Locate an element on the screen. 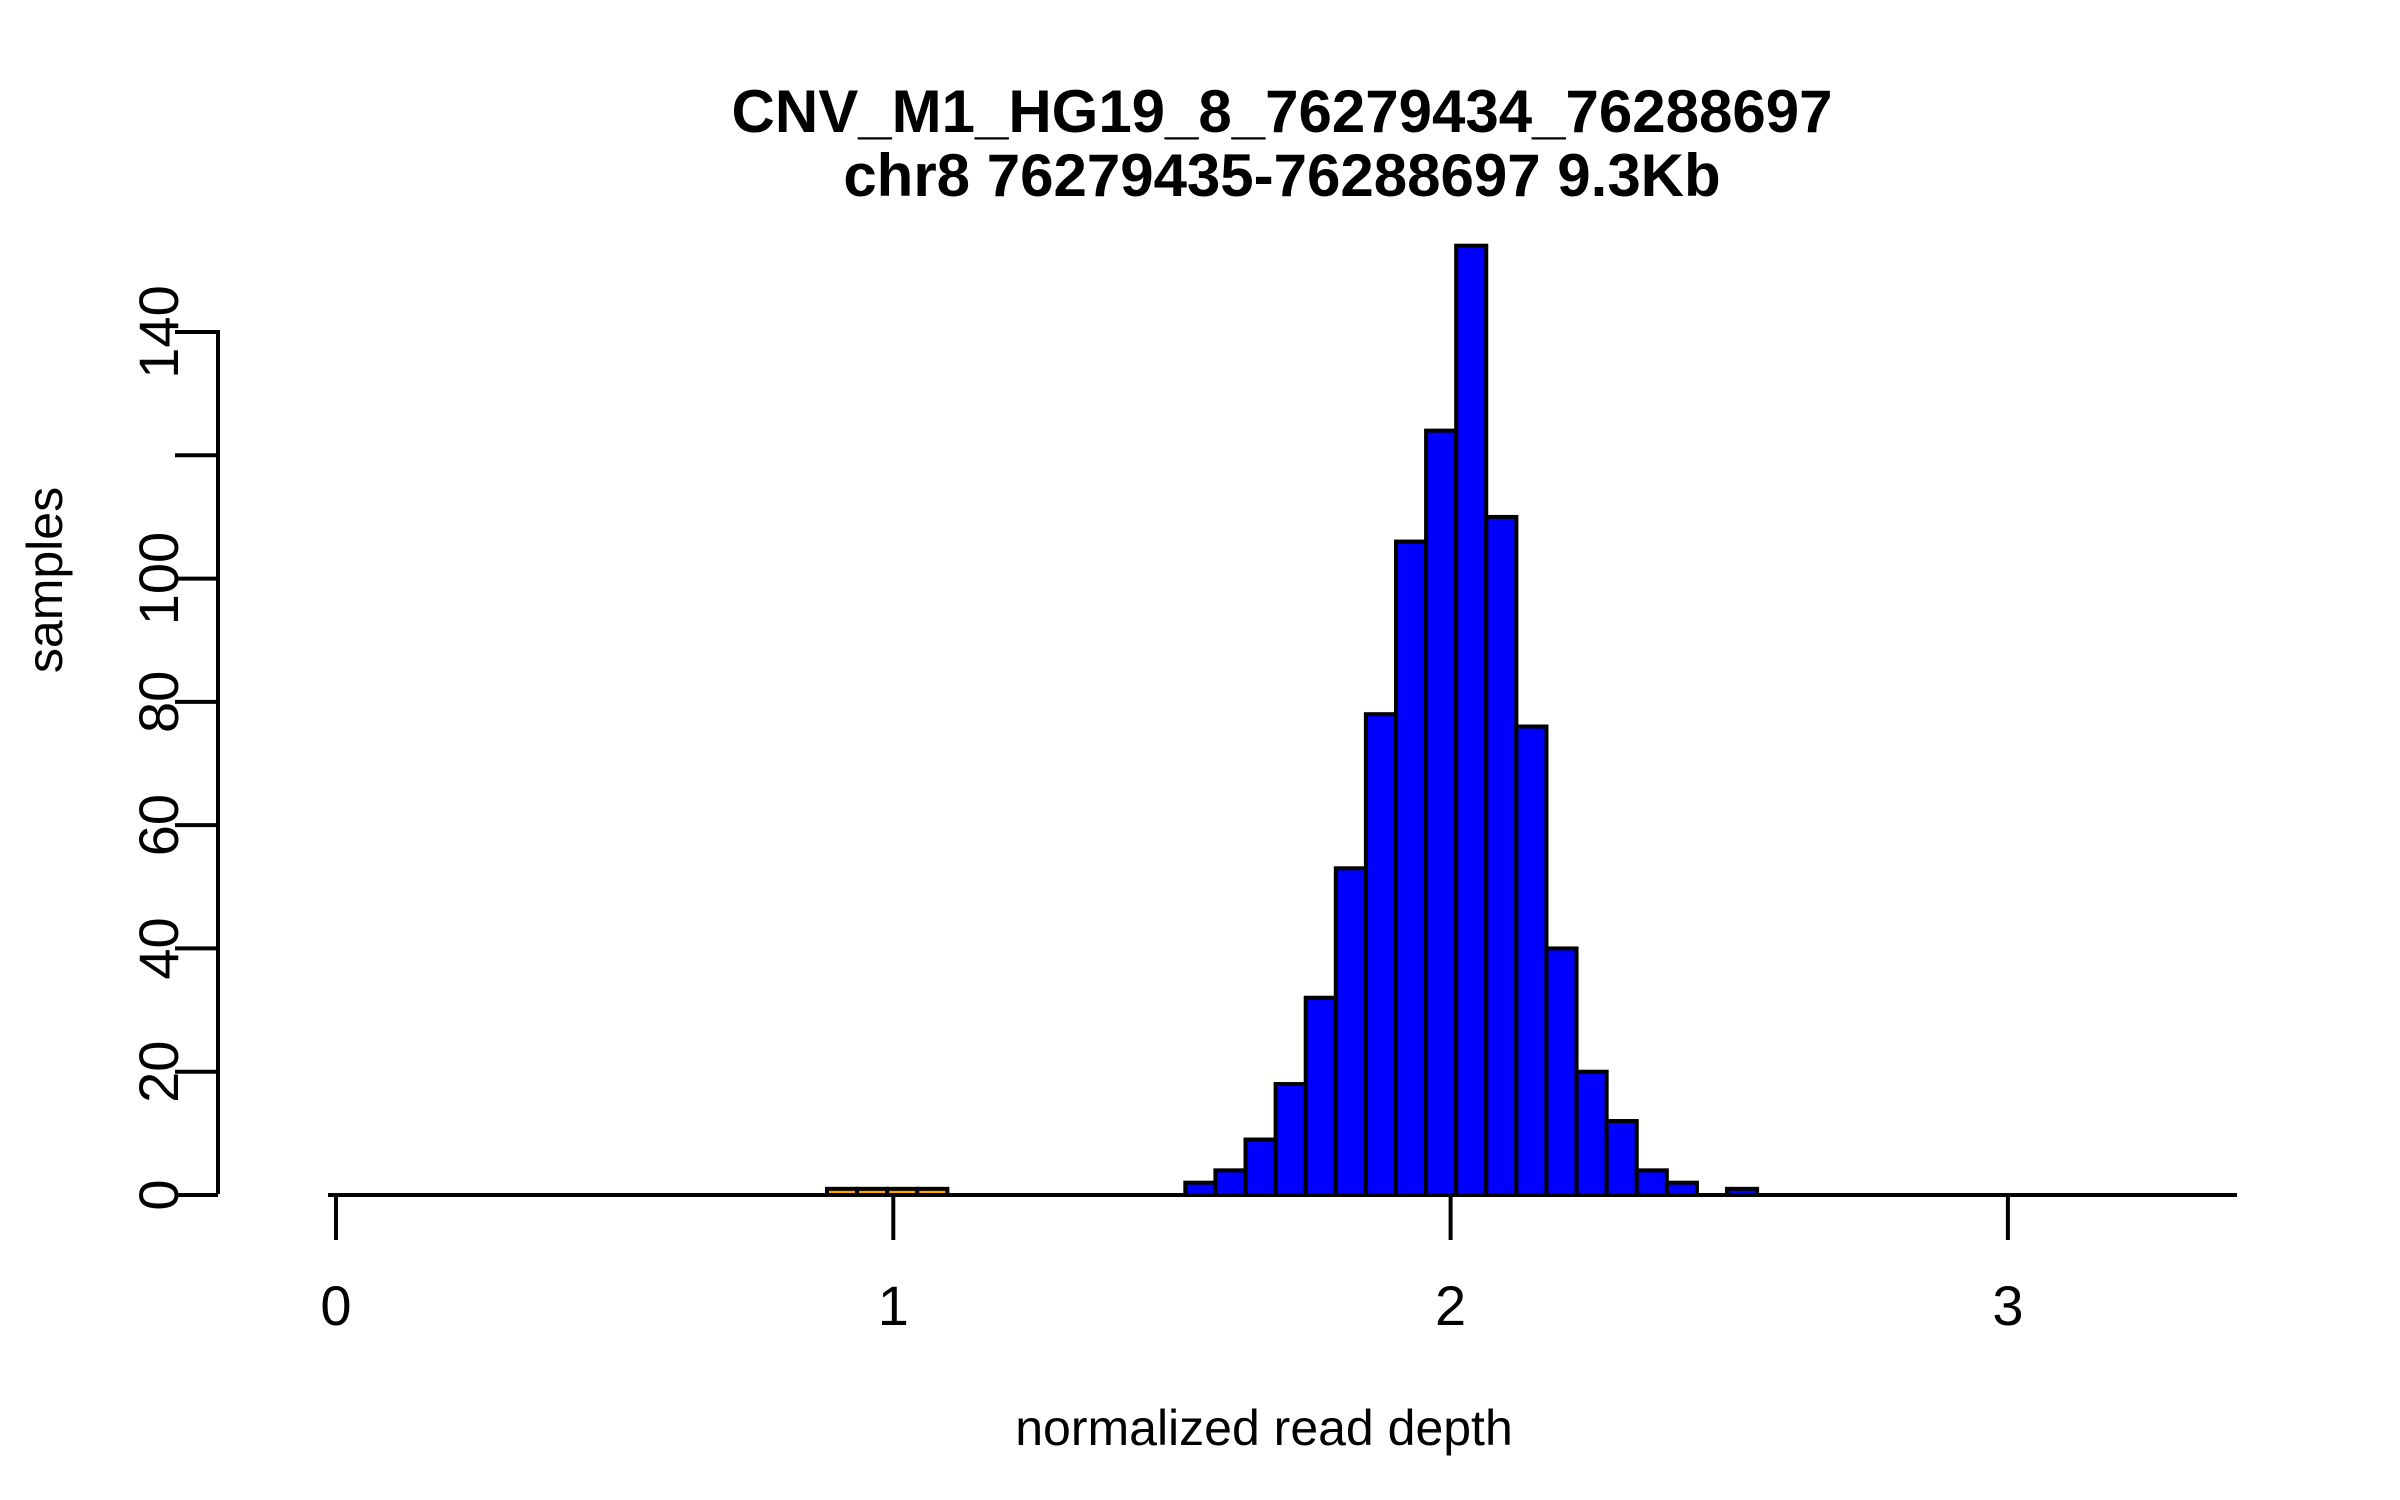  y-tick-label: 100 is located at coordinates (158, 578).